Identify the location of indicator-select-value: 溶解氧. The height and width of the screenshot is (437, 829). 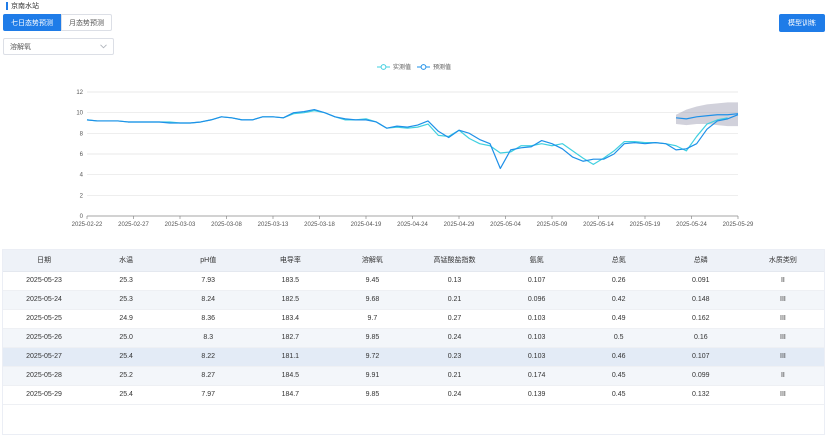
(20, 47).